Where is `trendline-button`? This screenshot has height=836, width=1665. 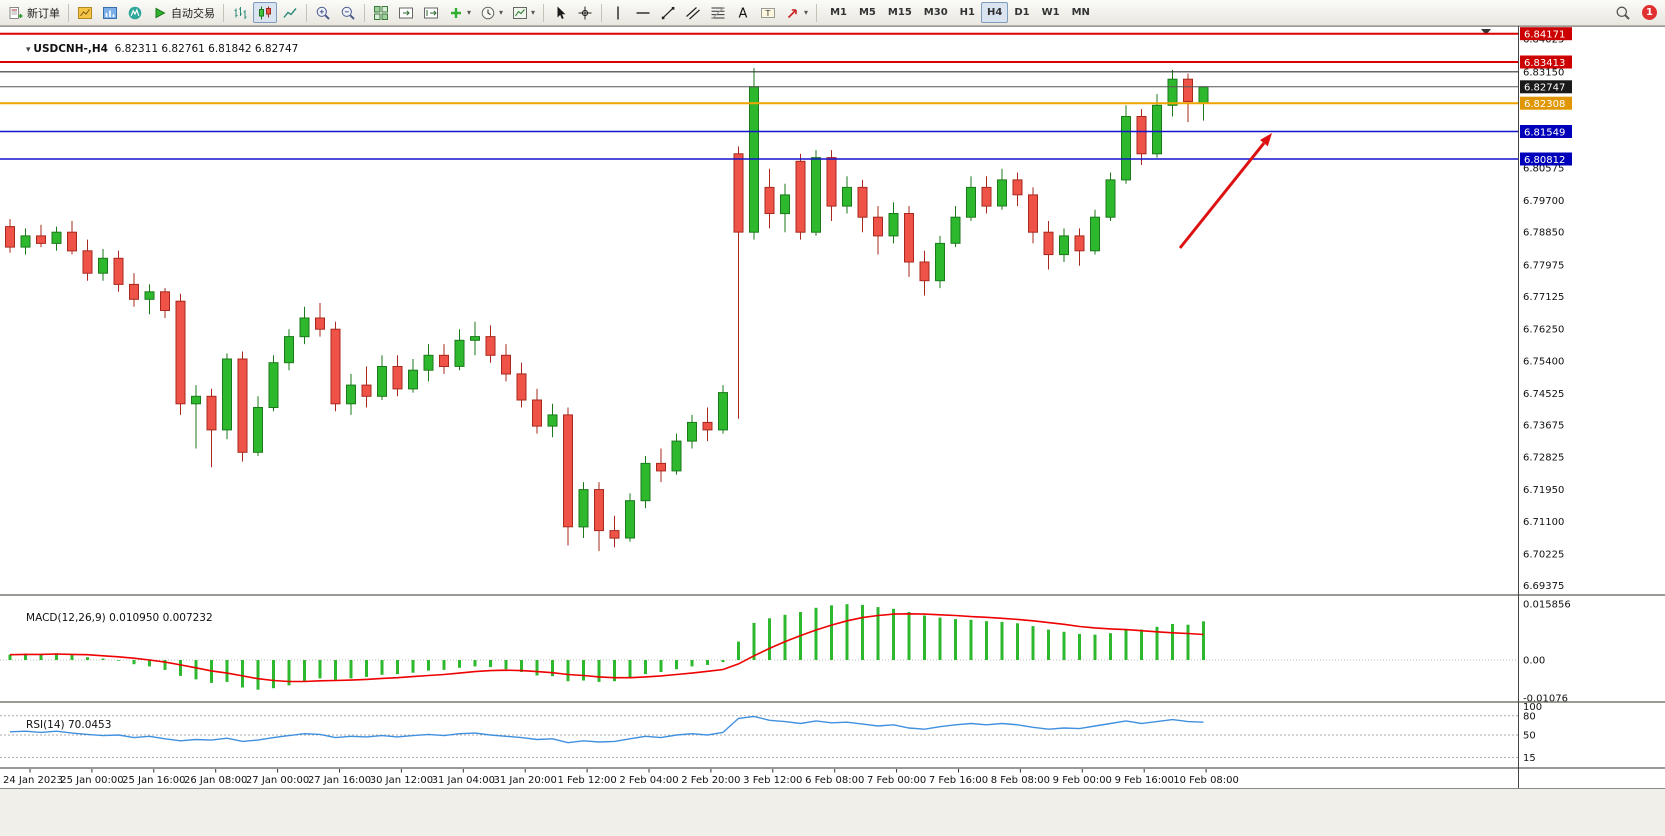 trendline-button is located at coordinates (668, 12).